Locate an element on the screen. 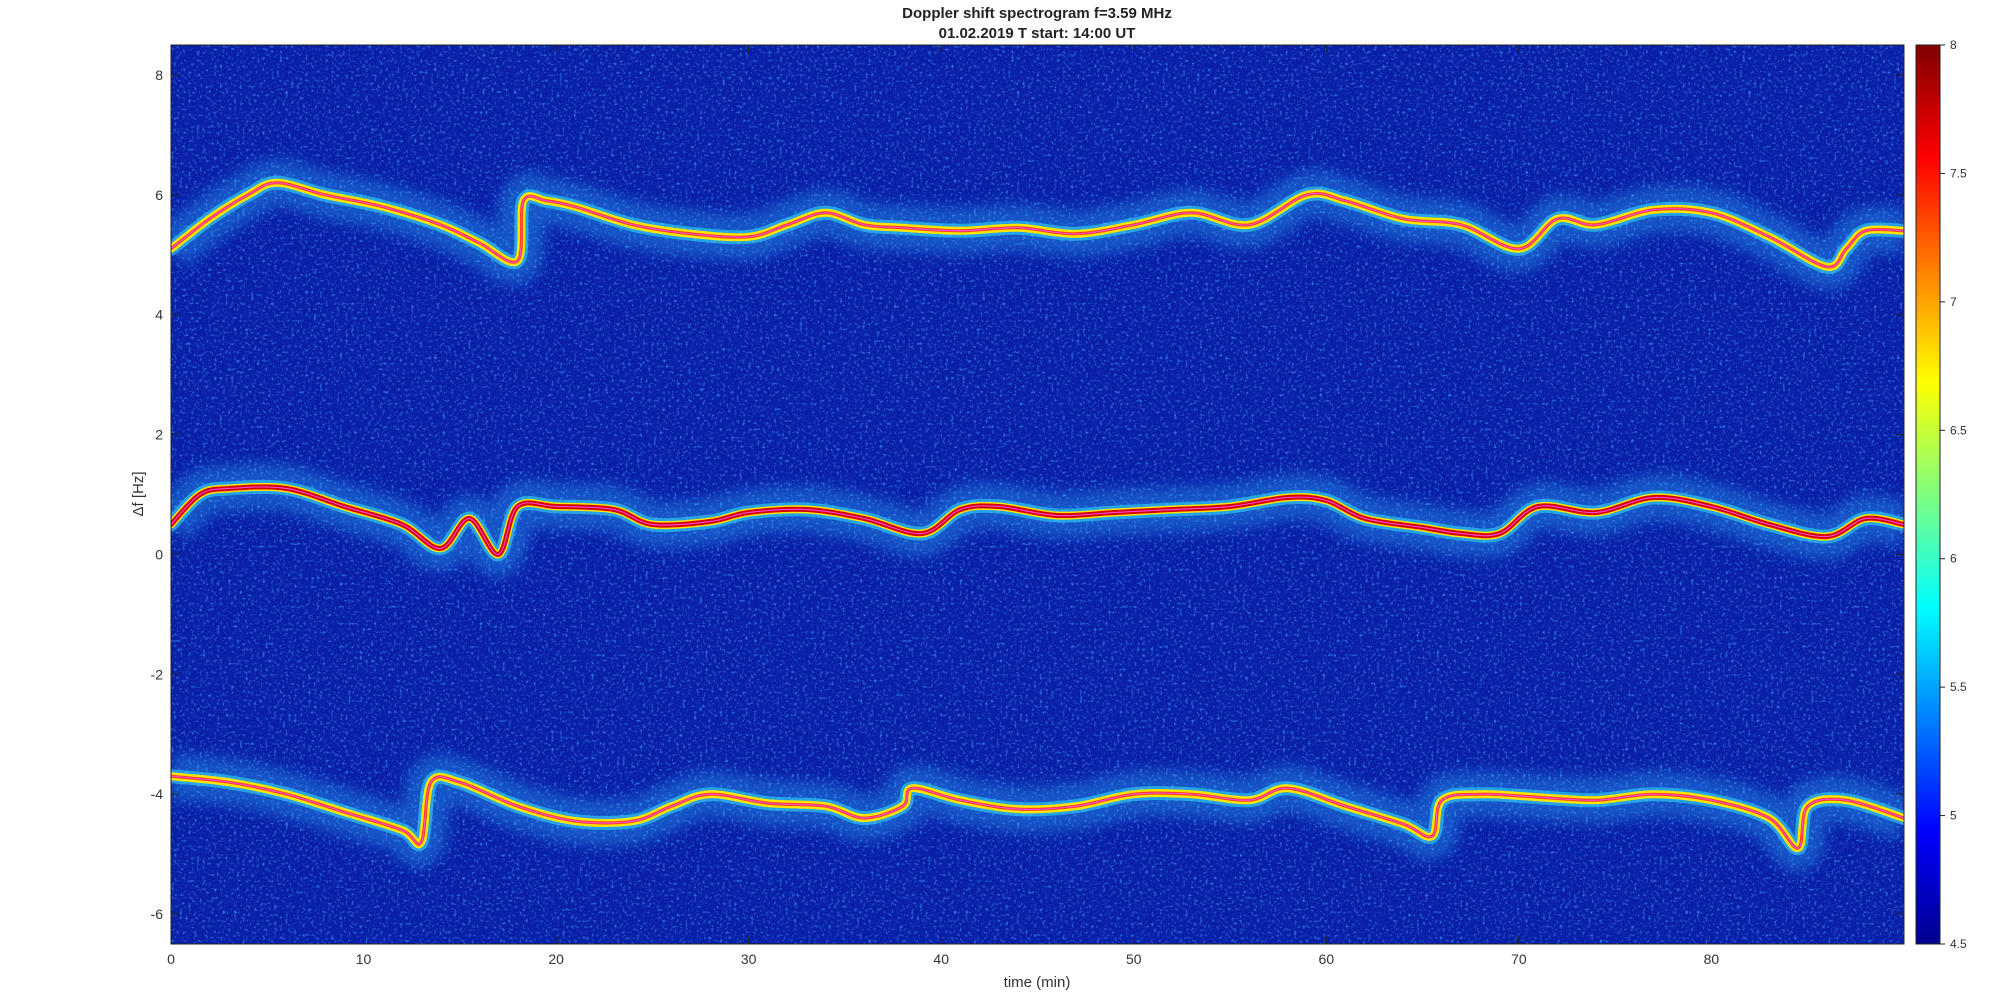 Image resolution: width=2000 pixels, height=1003 pixels. colorbar-tick-label: 7.5 is located at coordinates (1958, 173).